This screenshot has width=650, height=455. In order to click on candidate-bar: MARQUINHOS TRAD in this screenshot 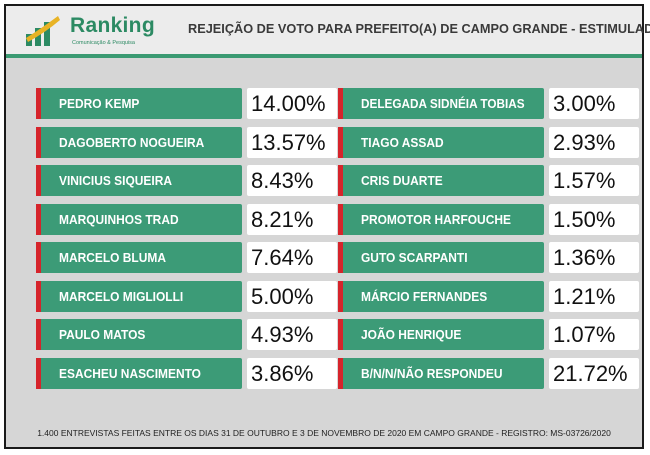, I will do `click(139, 219)`.